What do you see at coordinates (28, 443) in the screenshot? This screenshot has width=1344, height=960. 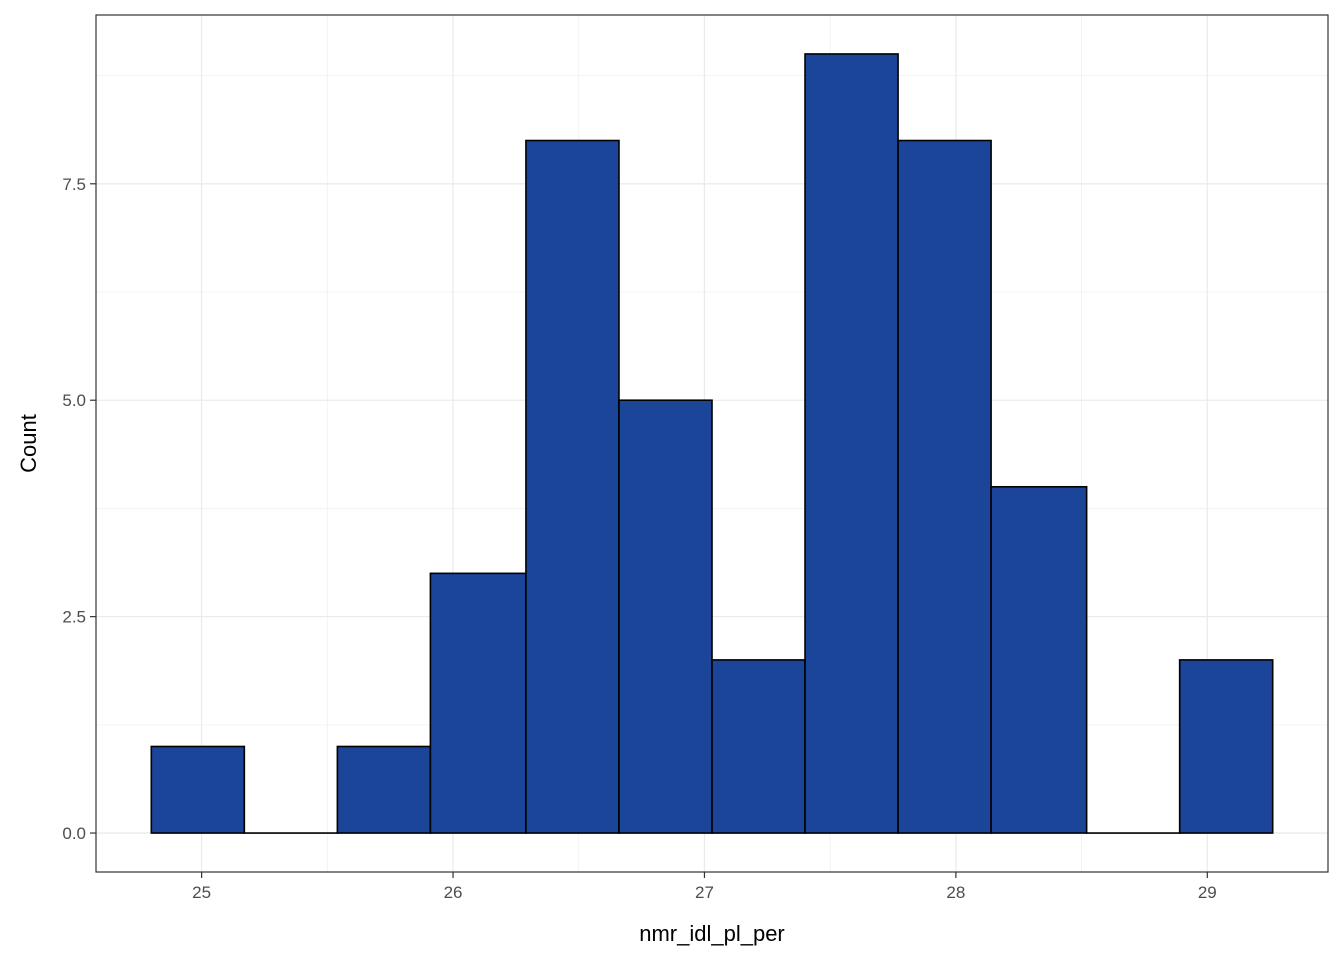 I see `y-axis-title: Count` at bounding box center [28, 443].